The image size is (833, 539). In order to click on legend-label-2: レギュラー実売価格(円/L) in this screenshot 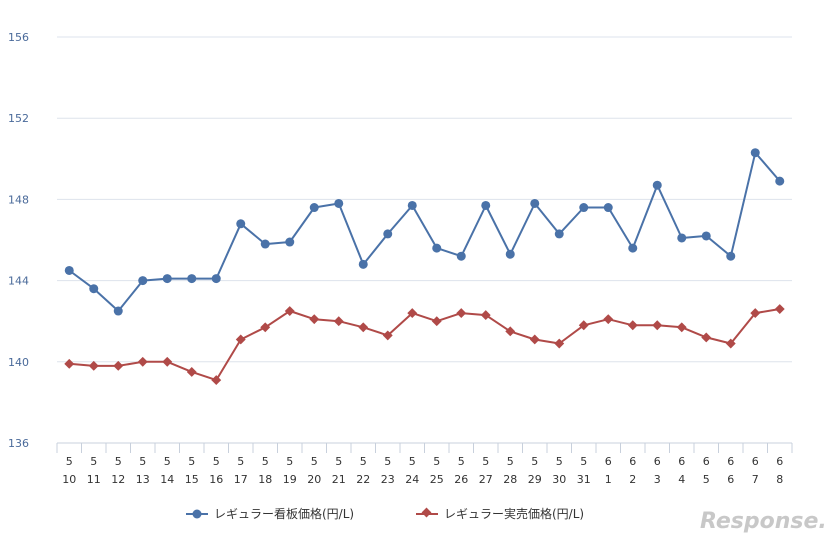, I will do `click(514, 513)`.